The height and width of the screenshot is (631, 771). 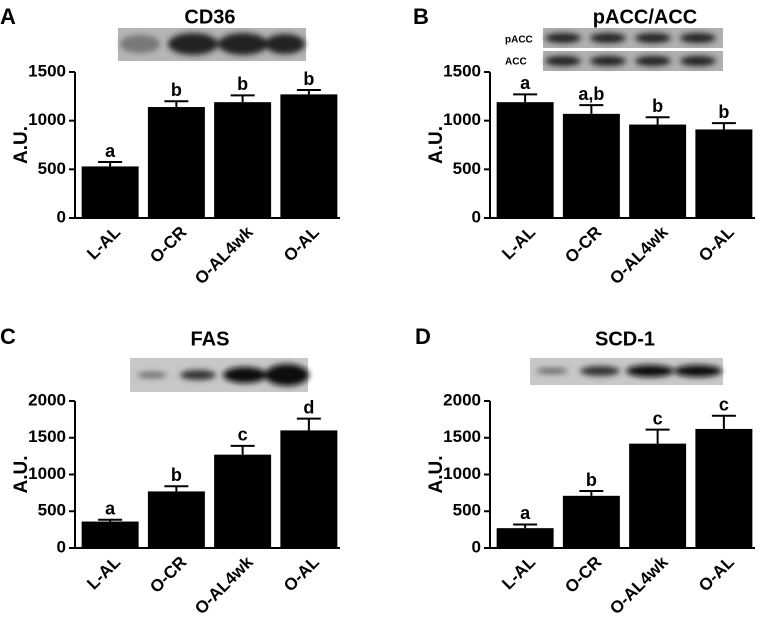 I want to click on blot-a, so click(x=212, y=44).